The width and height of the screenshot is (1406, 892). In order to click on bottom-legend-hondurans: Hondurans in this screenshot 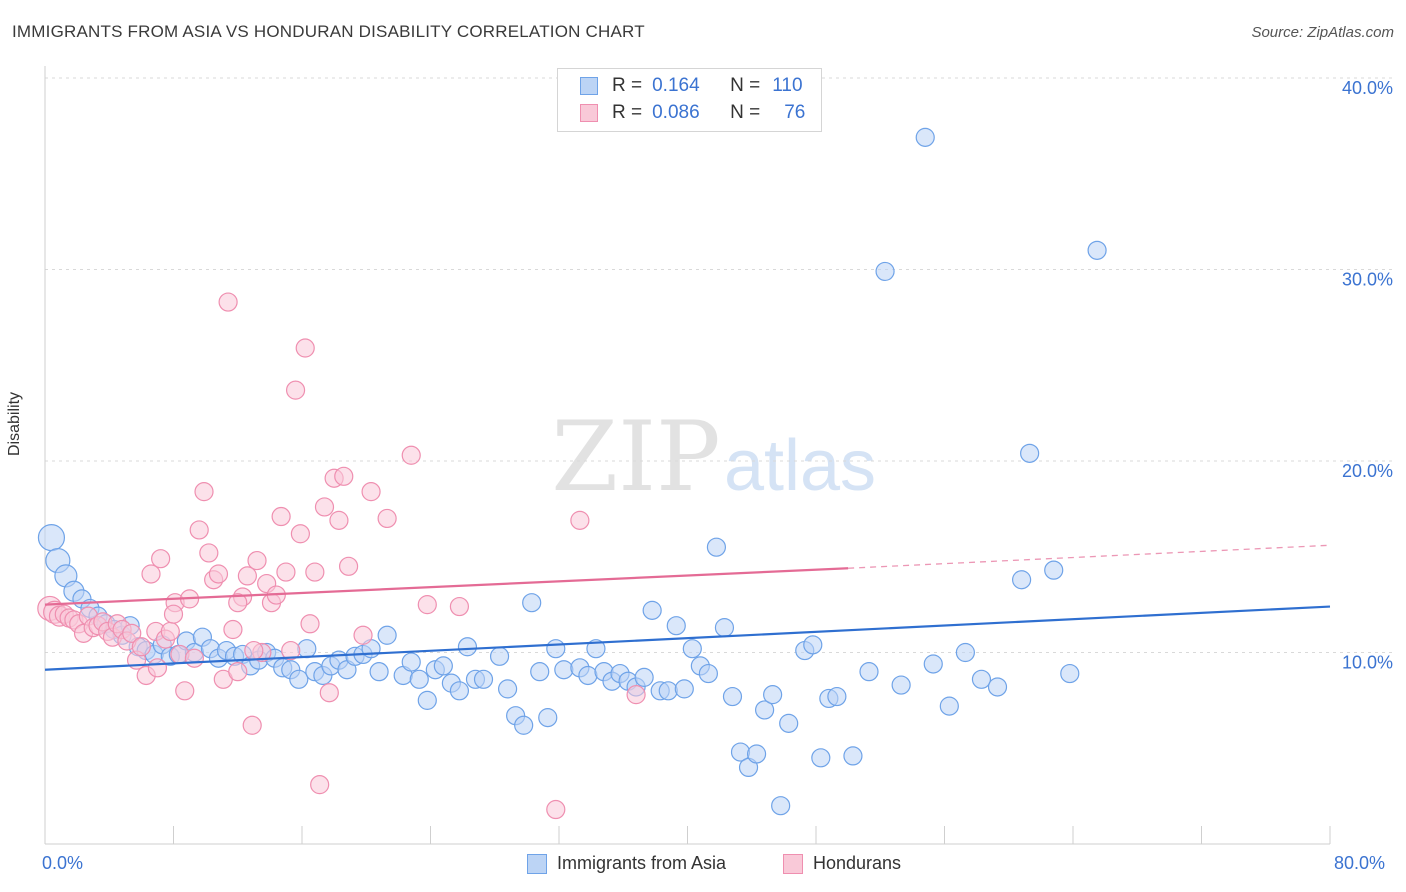, I will do `click(842, 863)`.